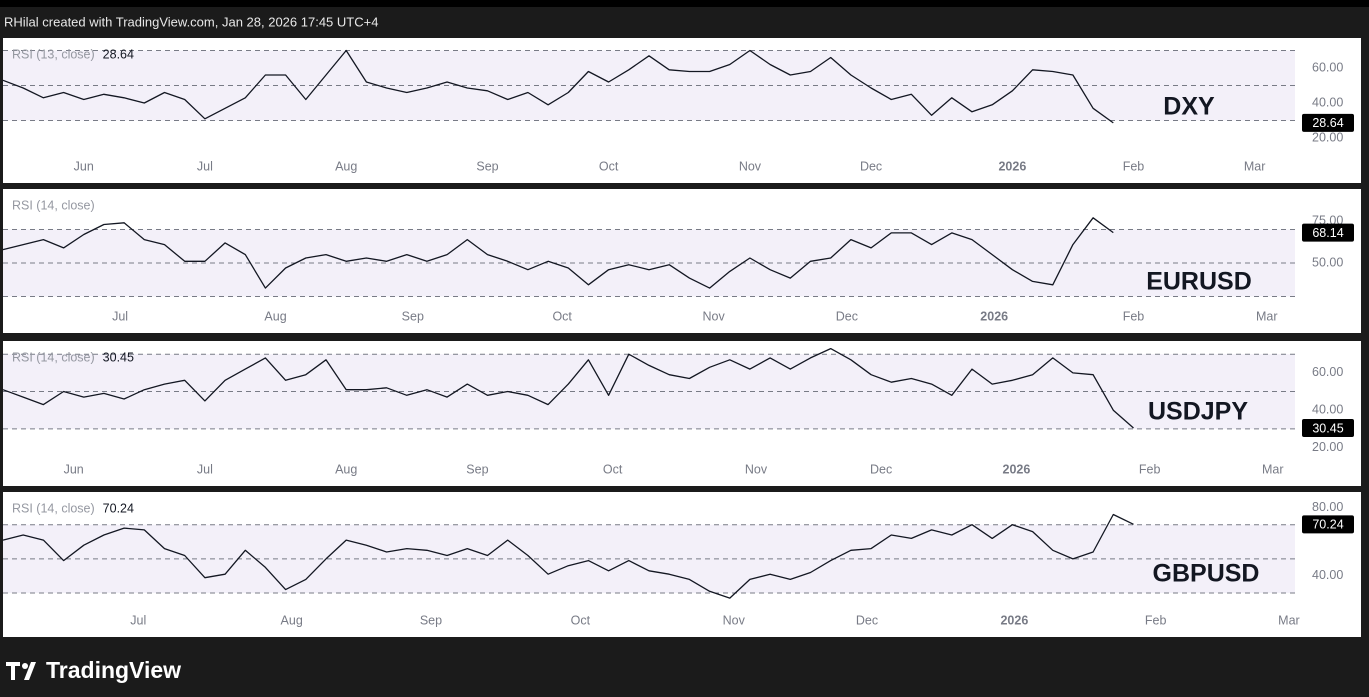 The height and width of the screenshot is (697, 1369). What do you see at coordinates (684, 3) in the screenshot?
I see `top-strip` at bounding box center [684, 3].